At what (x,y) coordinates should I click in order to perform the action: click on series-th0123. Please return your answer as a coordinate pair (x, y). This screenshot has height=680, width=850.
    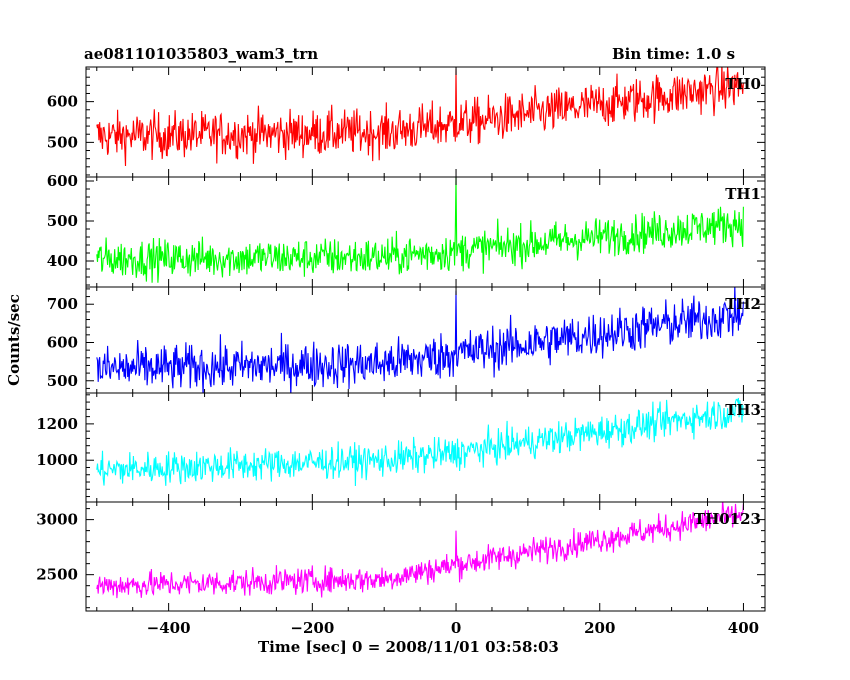
    Looking at the image, I should click on (420, 550).